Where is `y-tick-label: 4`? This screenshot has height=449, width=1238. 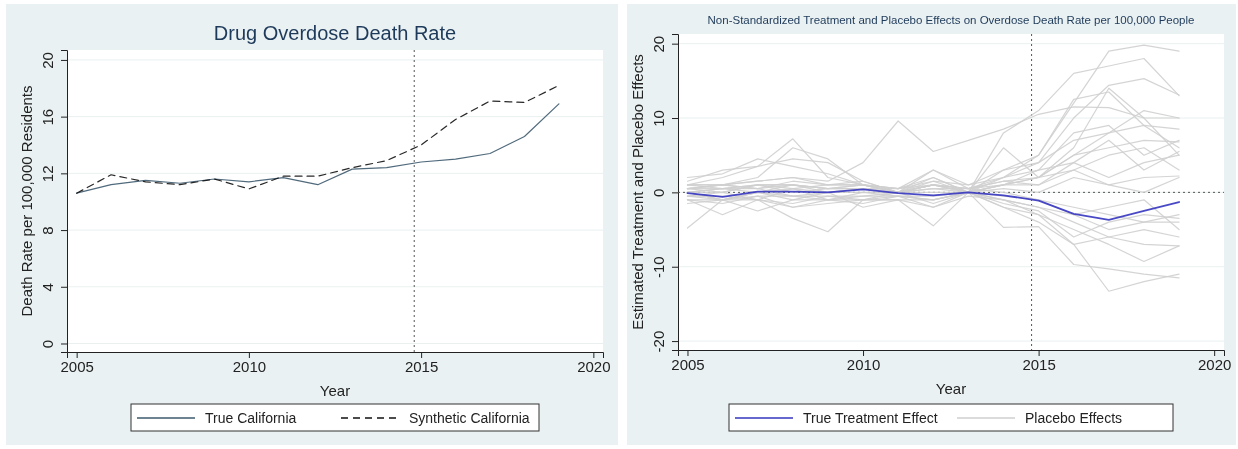 y-tick-label: 4 is located at coordinates (47, 287).